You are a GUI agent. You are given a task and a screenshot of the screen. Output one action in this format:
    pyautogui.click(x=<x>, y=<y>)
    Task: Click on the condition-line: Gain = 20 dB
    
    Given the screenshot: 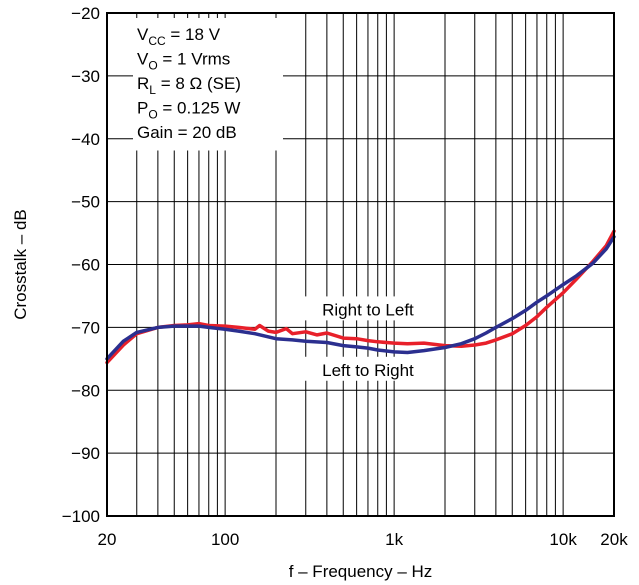 What is the action you would take?
    pyautogui.click(x=187, y=132)
    